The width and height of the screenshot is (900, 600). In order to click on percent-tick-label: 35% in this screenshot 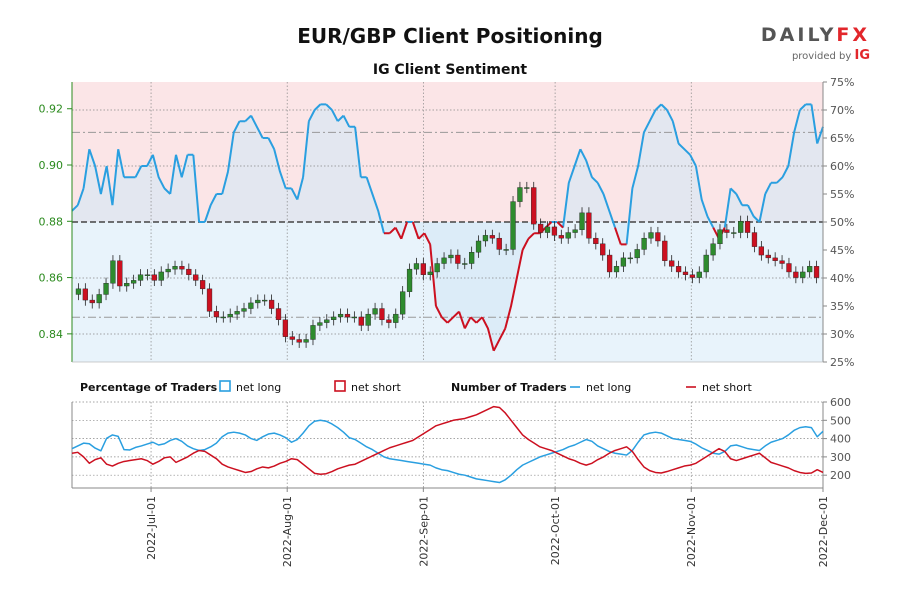, I will do `click(842, 306)`.